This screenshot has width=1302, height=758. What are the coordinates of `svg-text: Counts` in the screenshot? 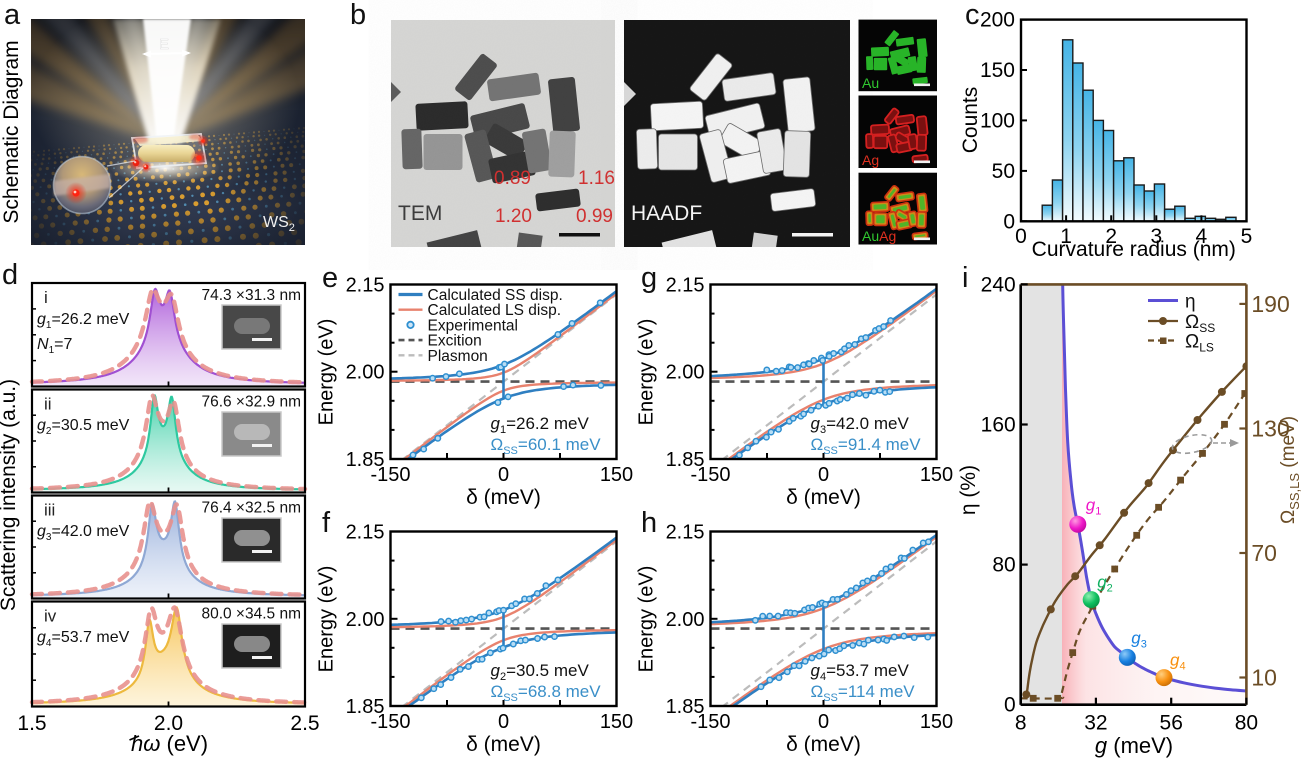 It's located at (970, 120).